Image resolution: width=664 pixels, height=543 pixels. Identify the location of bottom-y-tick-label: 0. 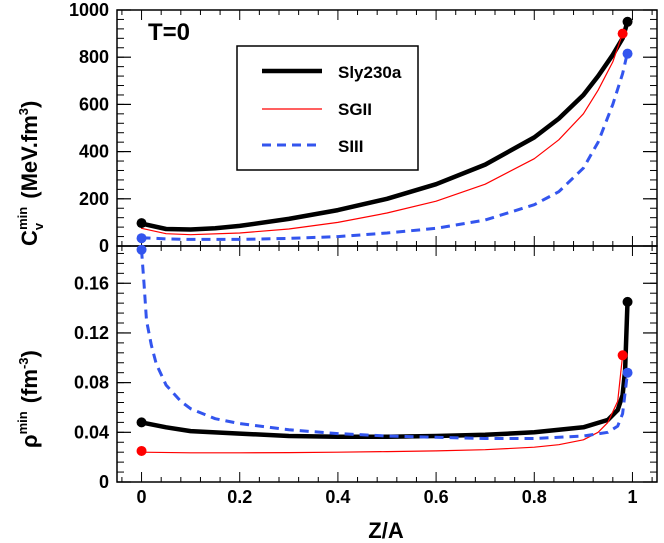
(104, 482).